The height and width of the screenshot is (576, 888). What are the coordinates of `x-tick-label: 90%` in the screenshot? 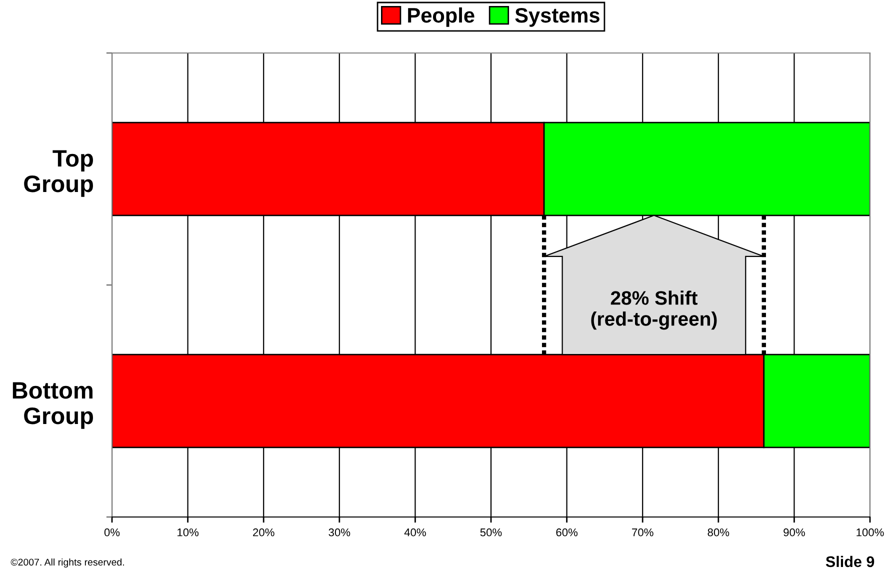 It's located at (794, 532).